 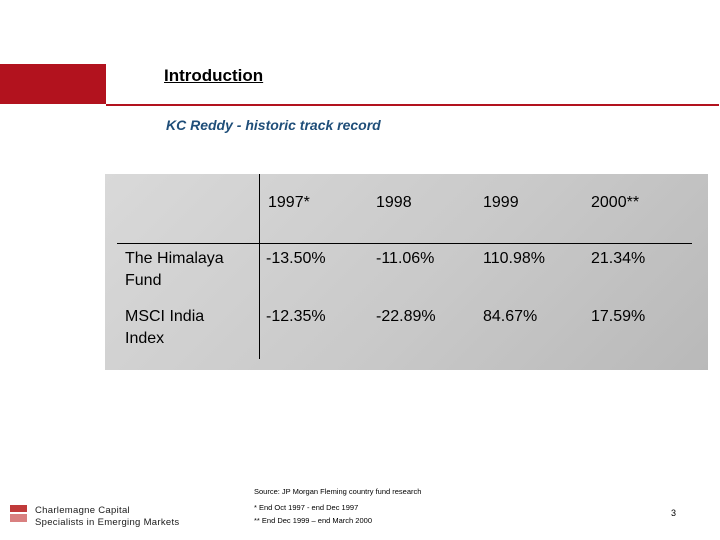 What do you see at coordinates (165, 316) in the screenshot?
I see `row-label-line: MSCI India` at bounding box center [165, 316].